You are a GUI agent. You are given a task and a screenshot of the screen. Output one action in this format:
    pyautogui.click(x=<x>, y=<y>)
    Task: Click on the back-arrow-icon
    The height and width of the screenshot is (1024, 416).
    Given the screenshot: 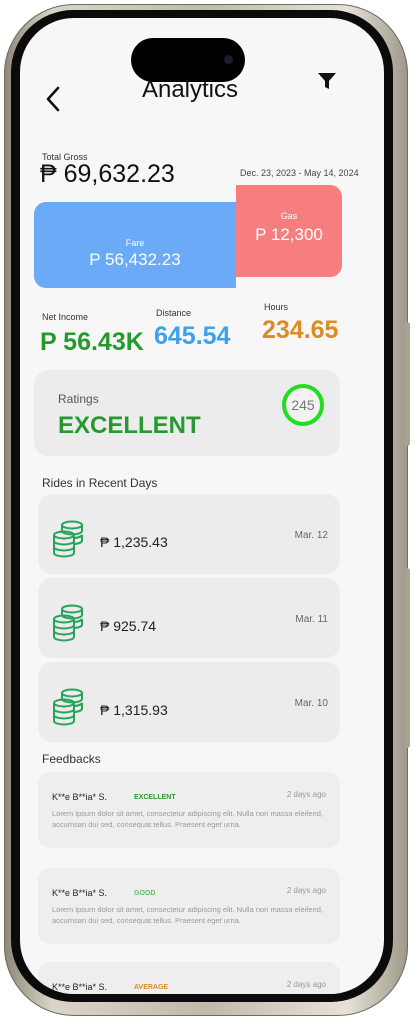 What is the action you would take?
    pyautogui.click(x=54, y=99)
    